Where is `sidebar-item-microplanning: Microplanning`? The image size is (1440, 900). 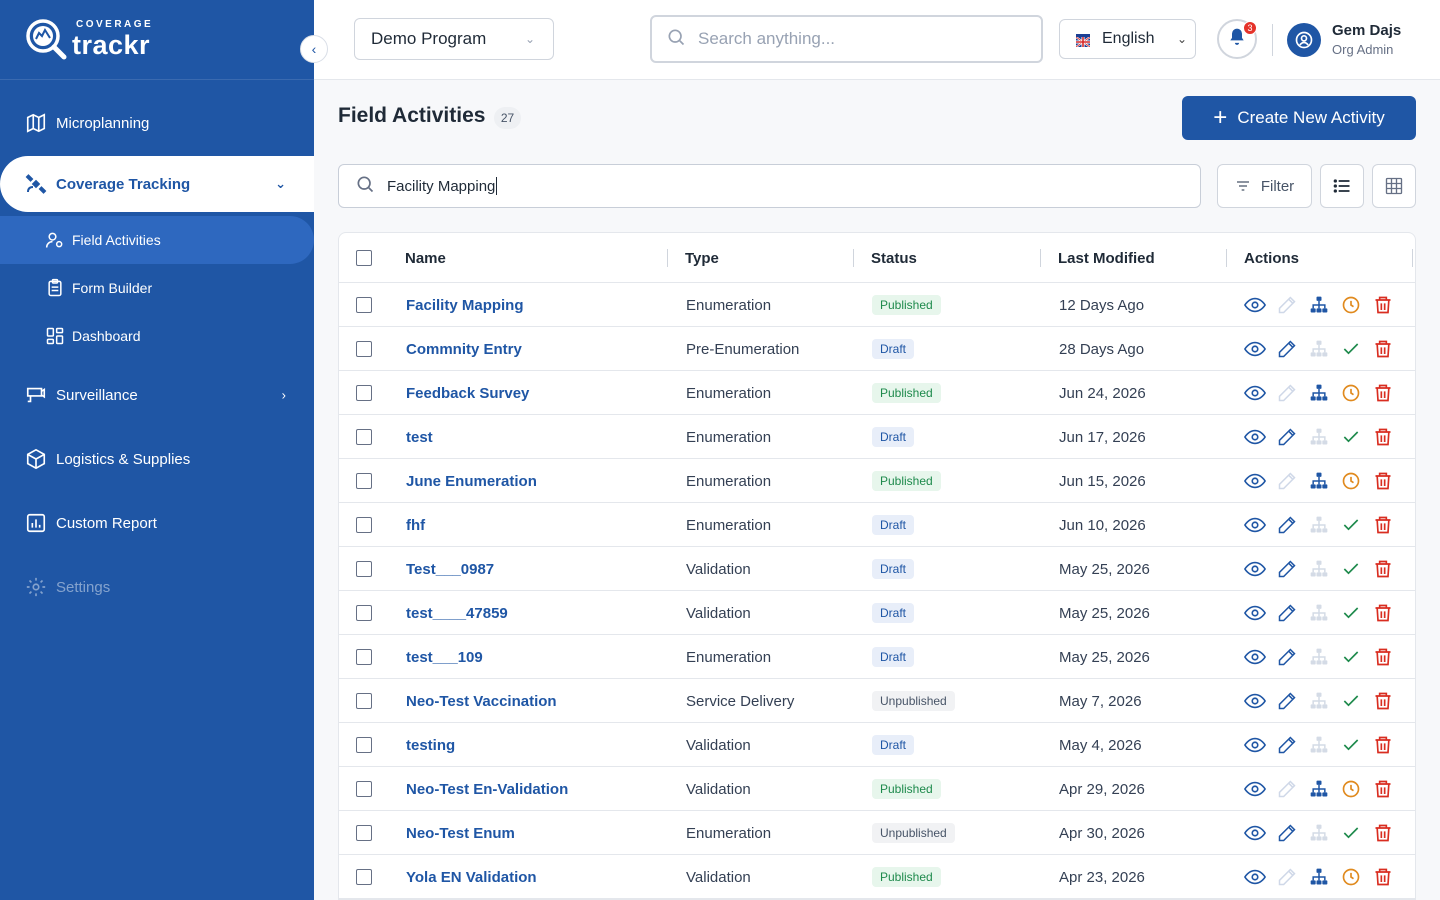 sidebar-item-microplanning: Microplanning is located at coordinates (157, 123).